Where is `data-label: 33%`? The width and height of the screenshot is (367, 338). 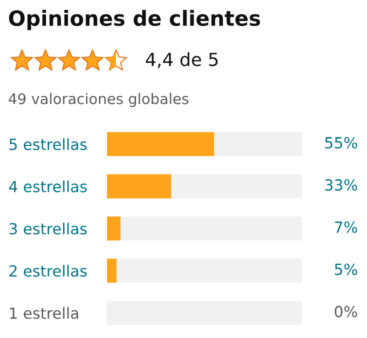 data-label: 33% is located at coordinates (341, 185).